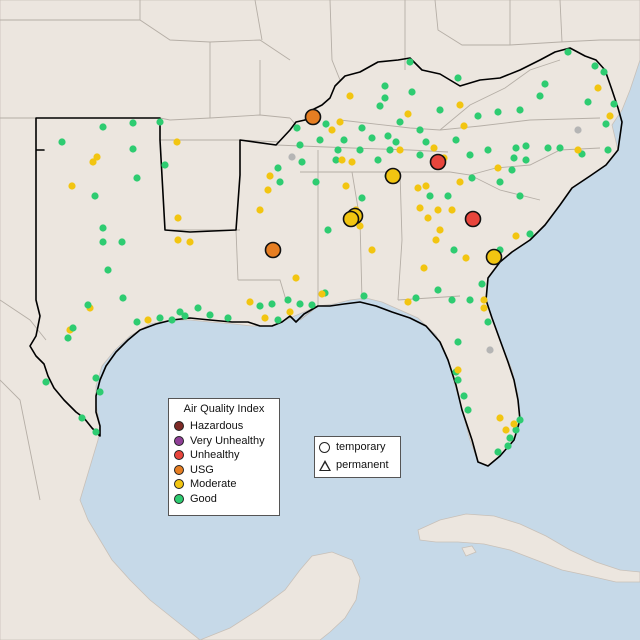  What do you see at coordinates (179, 469) in the screenshot?
I see `legend-swatch-usg` at bounding box center [179, 469].